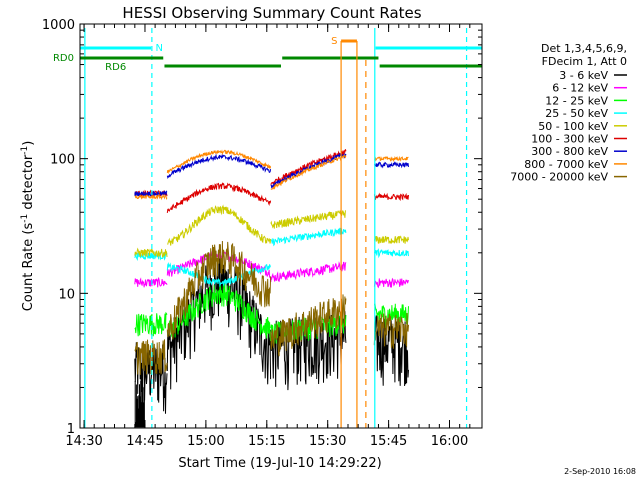 The image size is (640, 480). What do you see at coordinates (271, 13) in the screenshot?
I see `chart-title: HESSI Observing Summary Count Rates` at bounding box center [271, 13].